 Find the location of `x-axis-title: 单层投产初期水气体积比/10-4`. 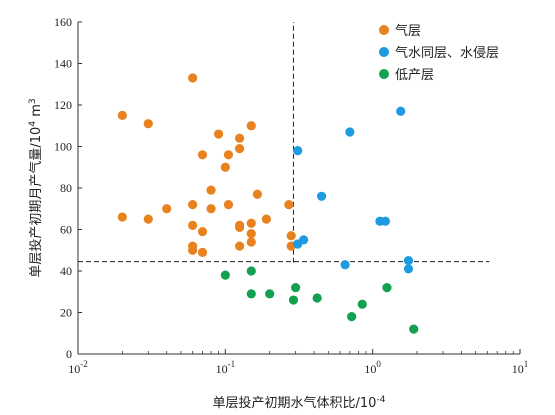

x-axis-title: 单层投产初期水气体积比/10-4 is located at coordinates (299, 403).